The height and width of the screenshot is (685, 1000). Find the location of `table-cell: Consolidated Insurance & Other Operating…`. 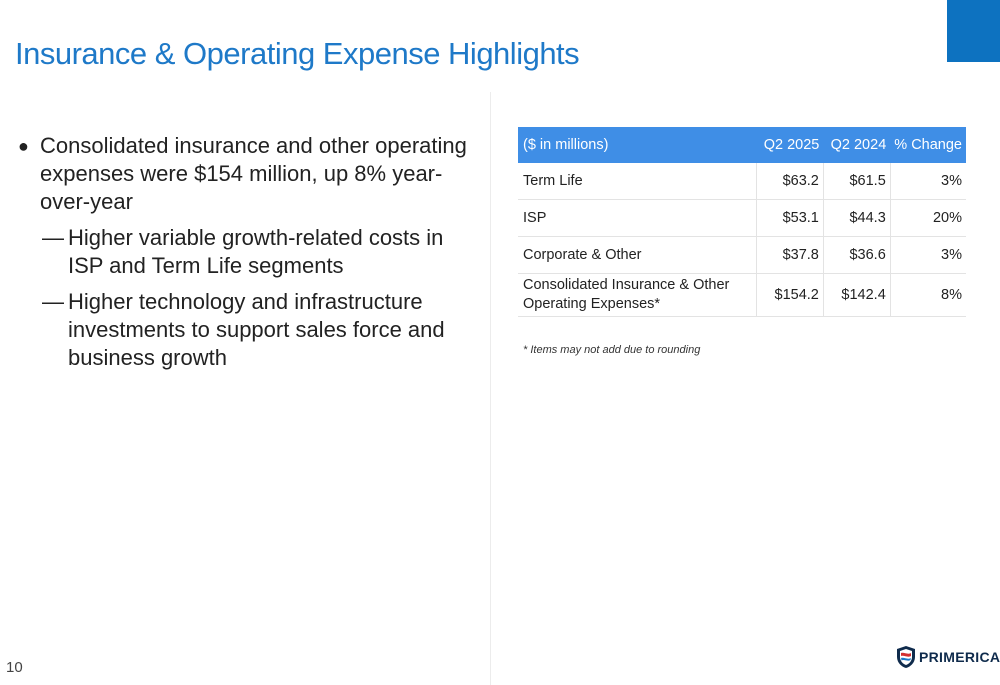

table-cell: Consolidated Insurance & Other Operating… is located at coordinates (637, 295).